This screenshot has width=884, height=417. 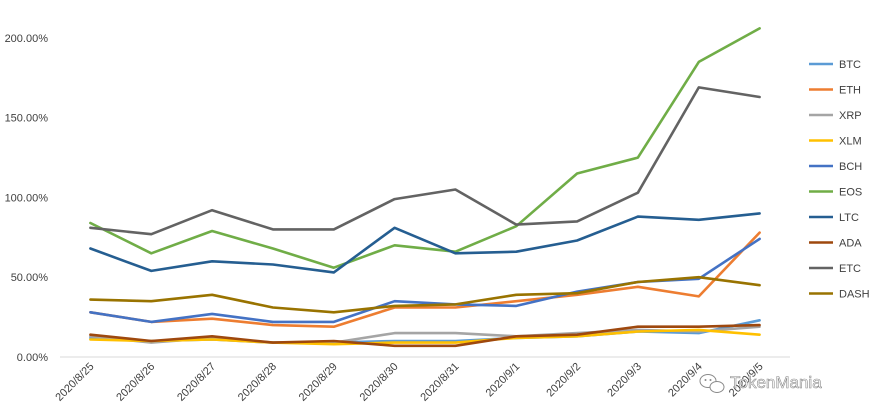 I want to click on legend-label: LTC, so click(x=849, y=218).